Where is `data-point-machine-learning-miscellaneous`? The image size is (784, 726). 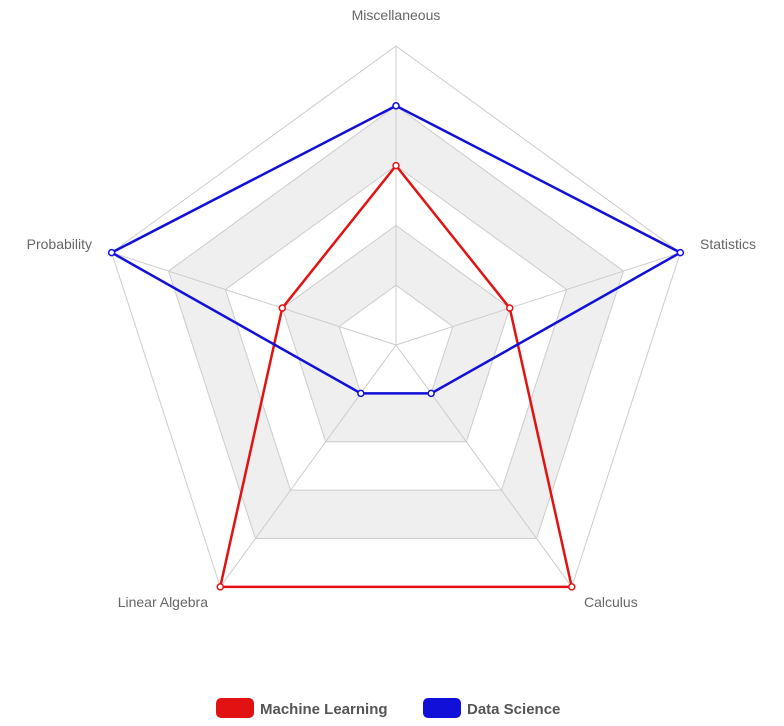 data-point-machine-learning-miscellaneous is located at coordinates (396, 165).